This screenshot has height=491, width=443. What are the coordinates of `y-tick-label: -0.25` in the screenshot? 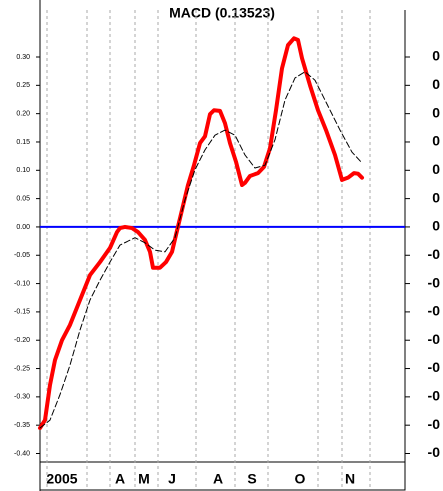 It's located at (22, 368).